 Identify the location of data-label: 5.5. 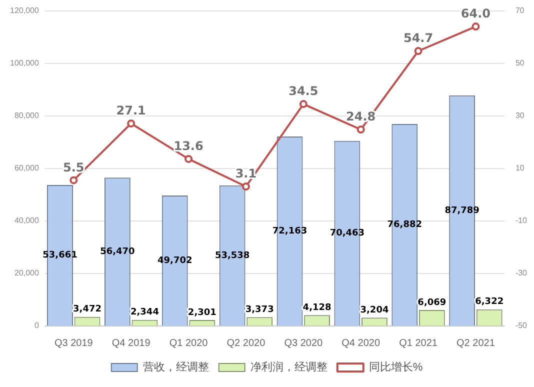
(73, 167).